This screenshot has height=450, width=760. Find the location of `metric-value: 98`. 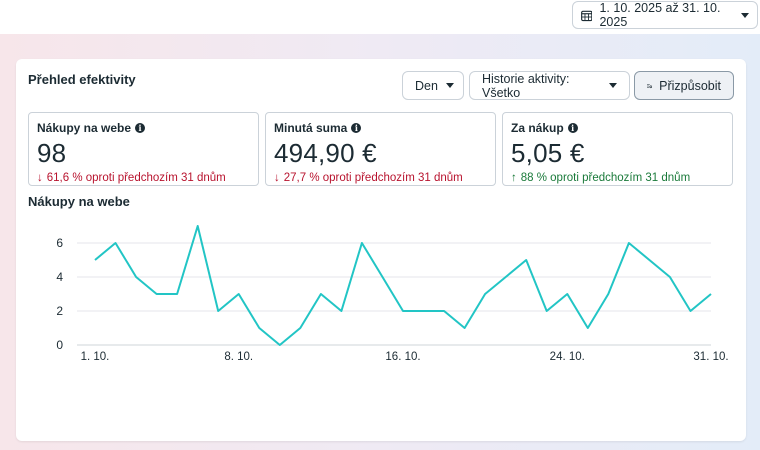

metric-value: 98 is located at coordinates (52, 153).